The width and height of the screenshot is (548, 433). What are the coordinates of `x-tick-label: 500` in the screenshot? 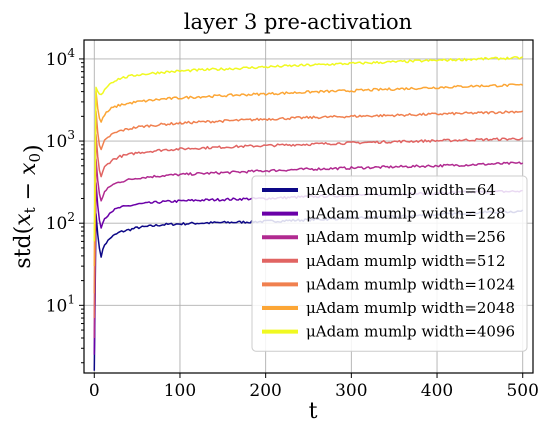 It's located at (522, 391).